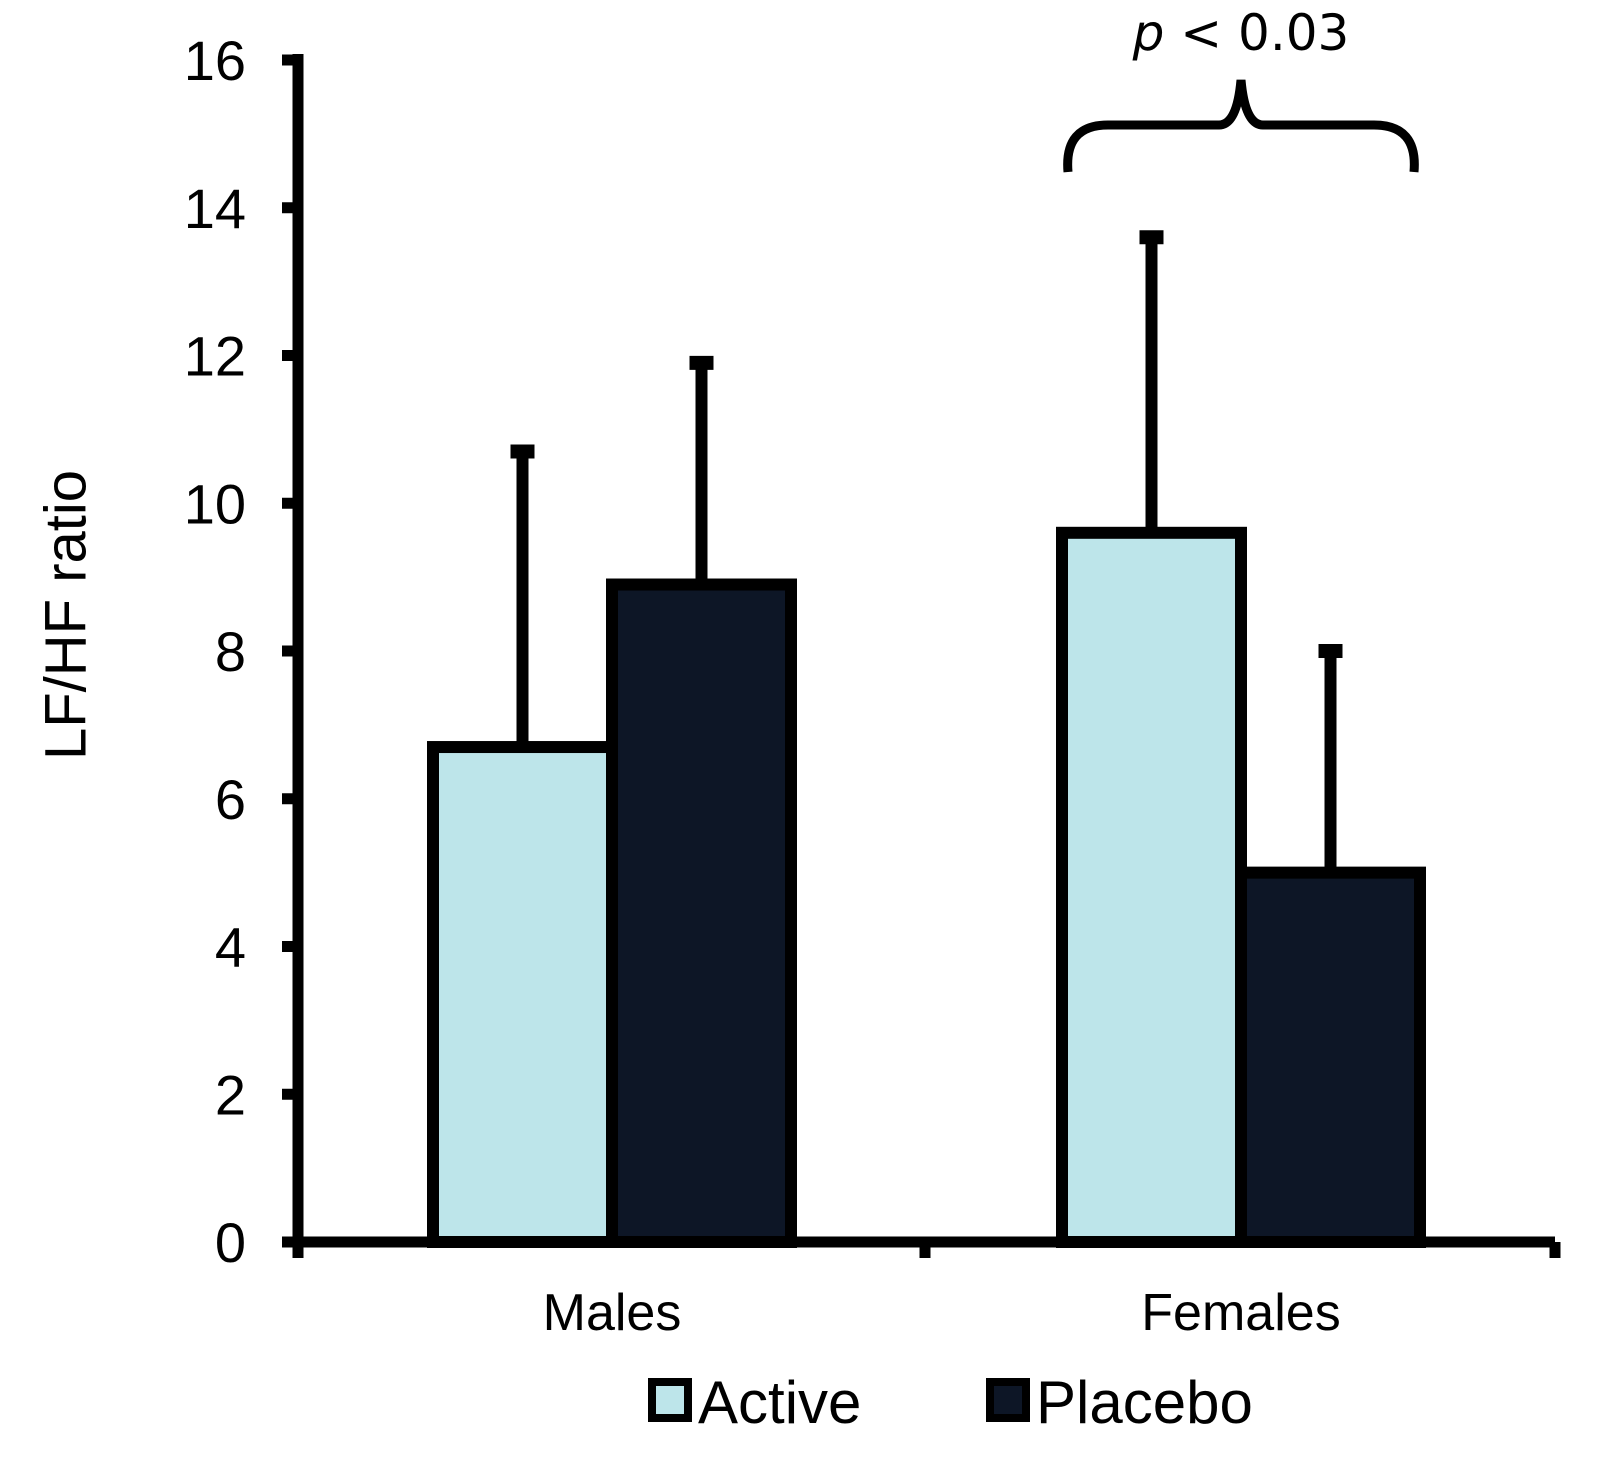 The image size is (1621, 1473). What do you see at coordinates (215, 208) in the screenshot?
I see `y-tick-label-7: 14` at bounding box center [215, 208].